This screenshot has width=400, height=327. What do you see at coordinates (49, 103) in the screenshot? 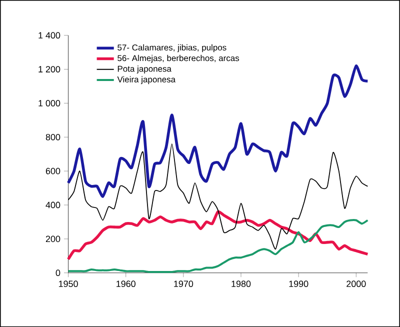
I see `y-tick-label: 1 000` at bounding box center [49, 103].